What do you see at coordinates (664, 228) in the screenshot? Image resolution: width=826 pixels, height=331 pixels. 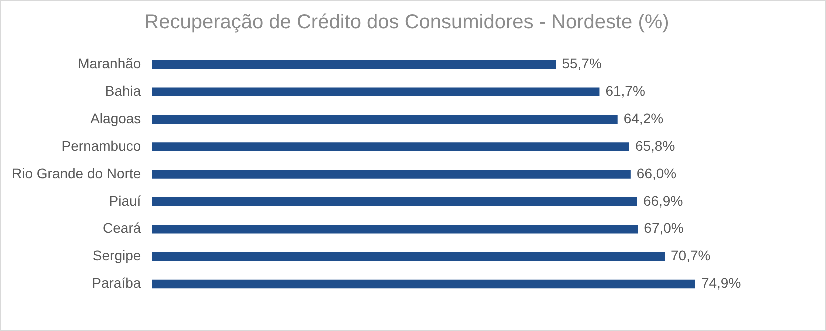 I see `data-label: 67,0%` at bounding box center [664, 228].